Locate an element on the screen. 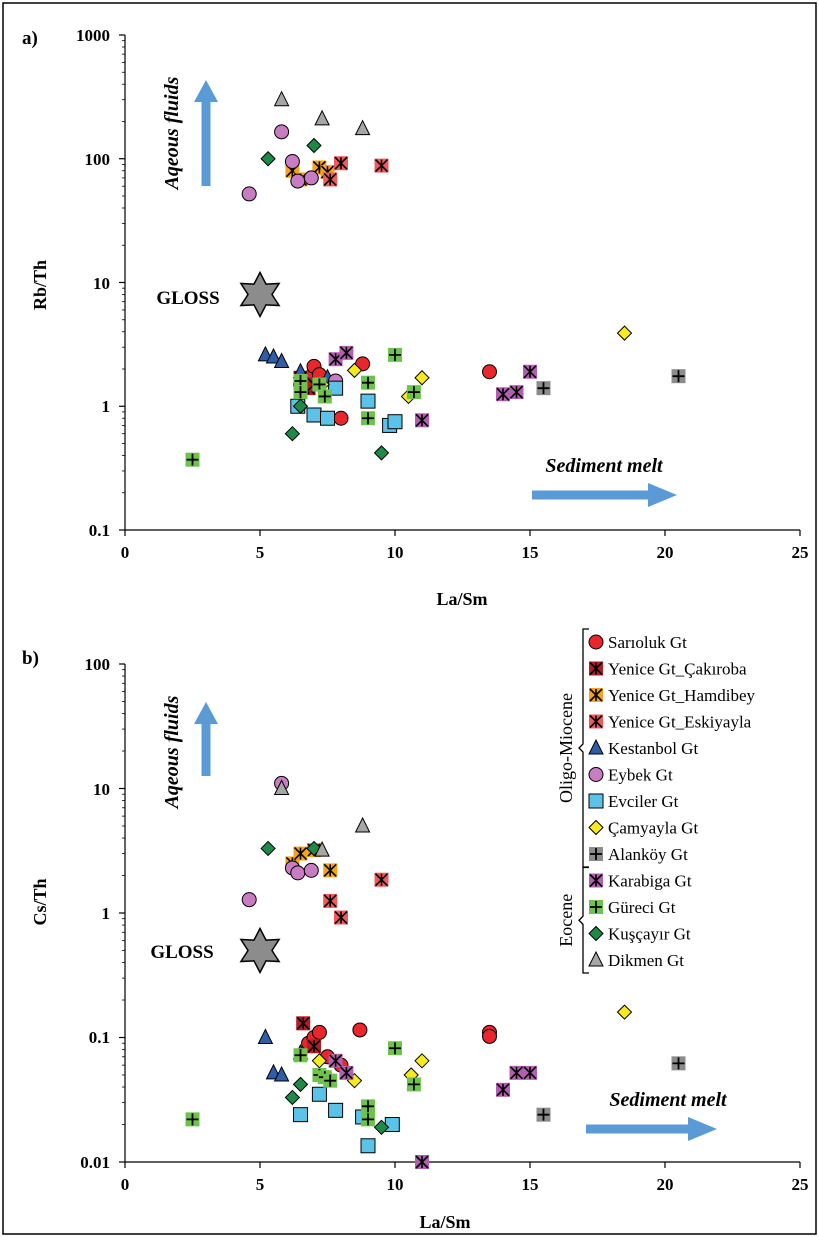 The height and width of the screenshot is (1237, 819). panel-a-ytick-1000: 1000 is located at coordinates (93, 35).